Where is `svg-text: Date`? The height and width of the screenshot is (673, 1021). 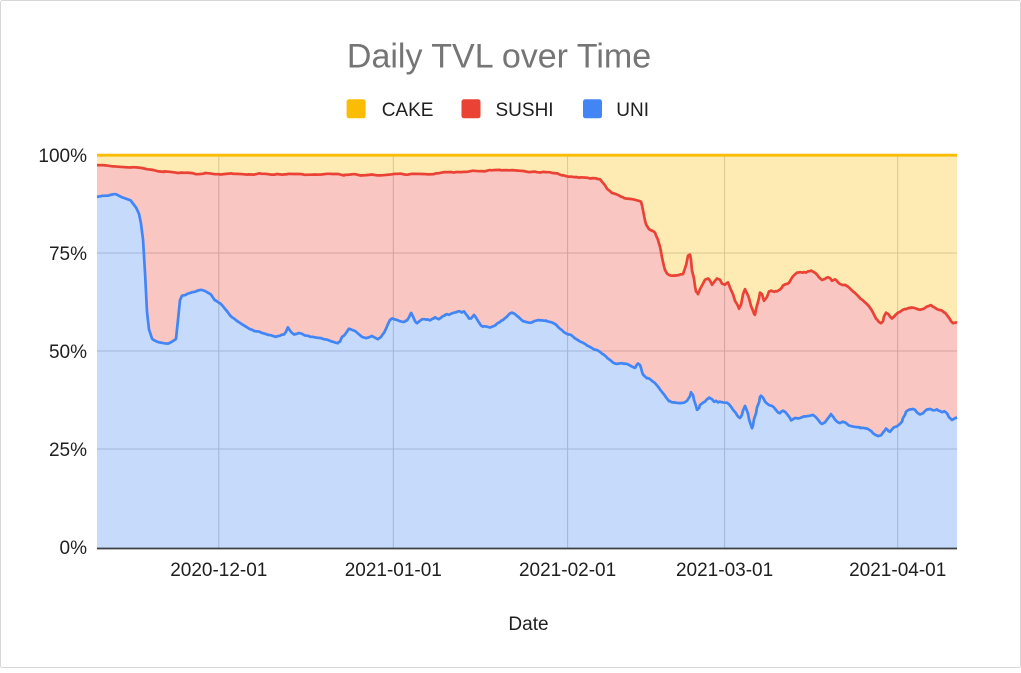
svg-text: Date is located at coordinates (528, 624).